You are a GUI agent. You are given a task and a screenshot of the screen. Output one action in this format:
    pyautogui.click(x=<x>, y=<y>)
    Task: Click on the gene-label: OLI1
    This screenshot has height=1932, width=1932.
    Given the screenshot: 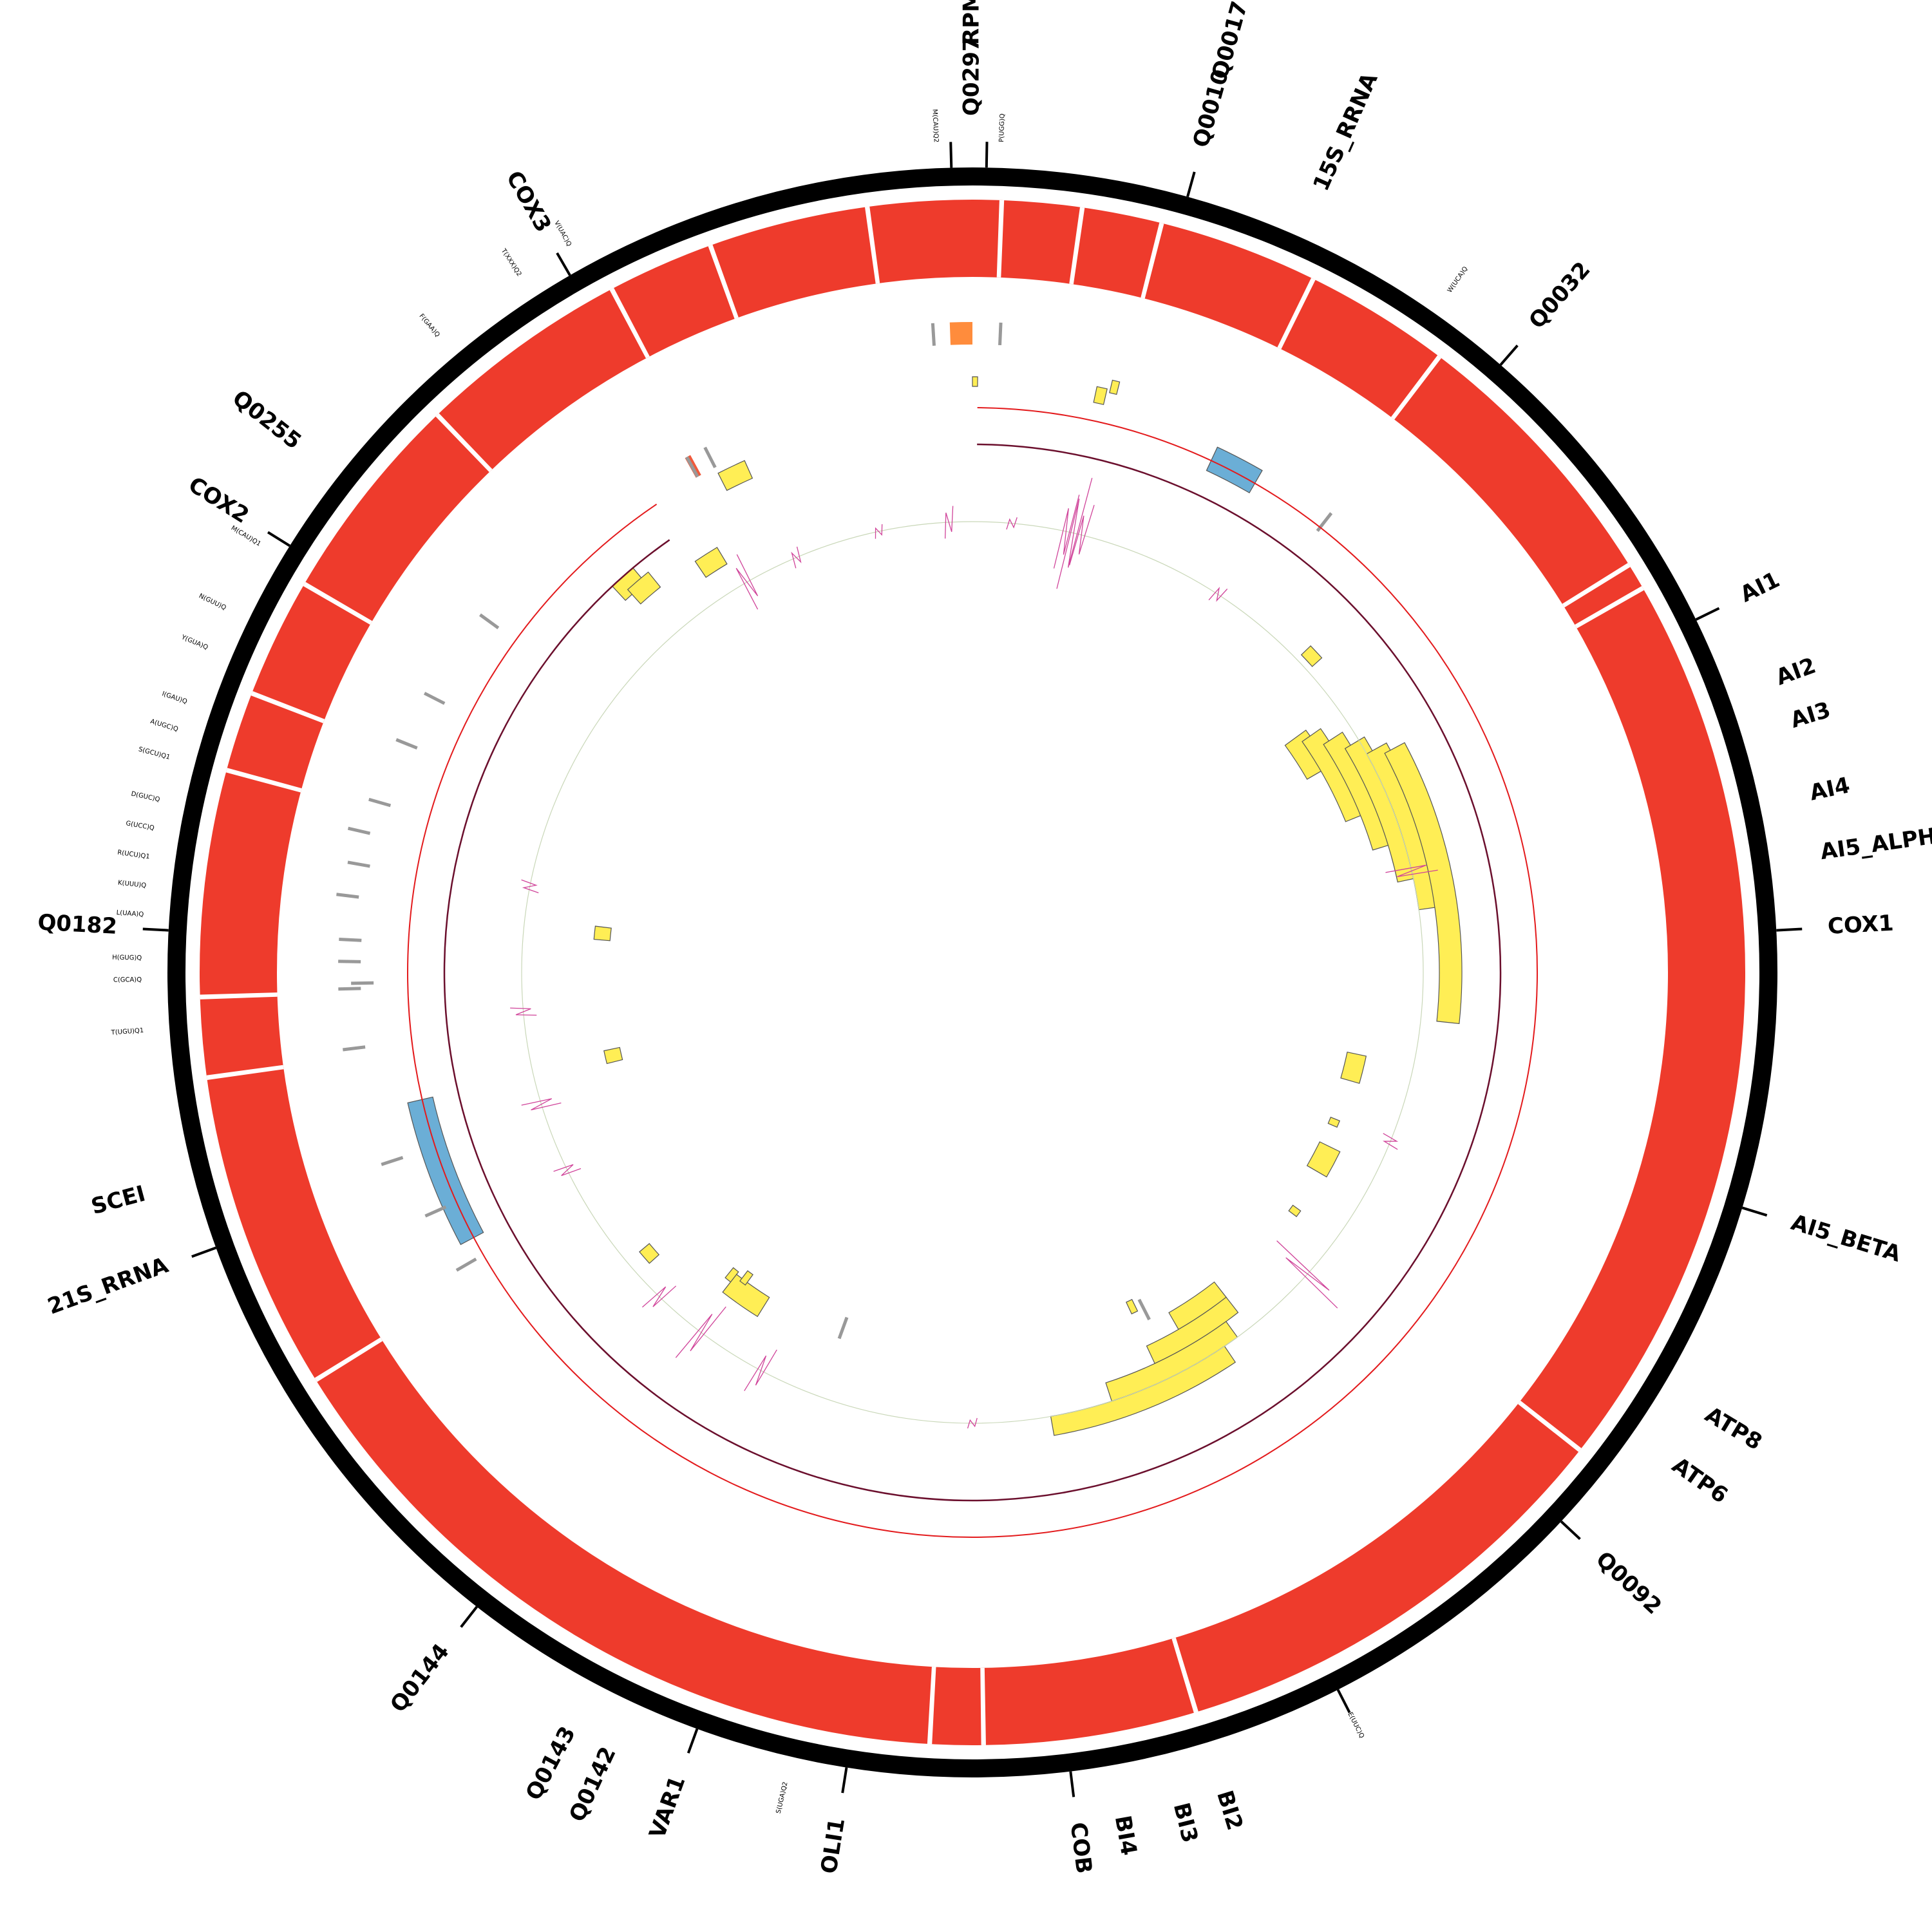 What is the action you would take?
    pyautogui.click(x=833, y=1845)
    